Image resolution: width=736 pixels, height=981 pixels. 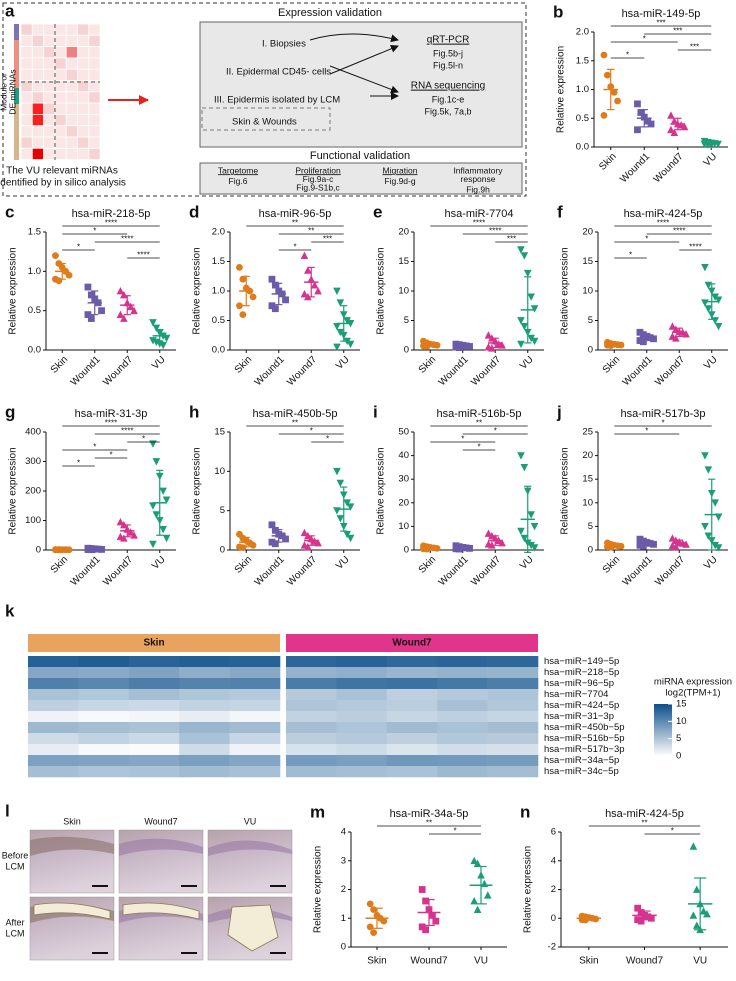 I want to click on y-tick-label: 30, so click(x=403, y=479).